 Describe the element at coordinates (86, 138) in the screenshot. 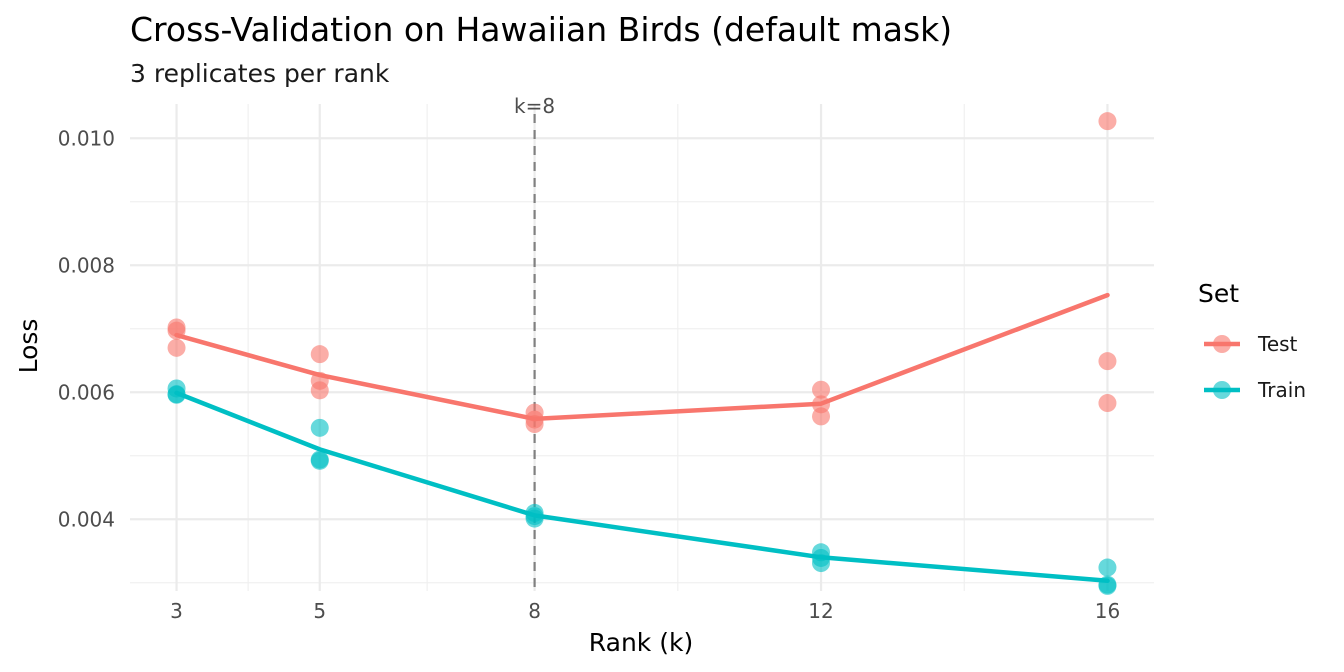

I see `y-tick-label: 0.010` at that location.